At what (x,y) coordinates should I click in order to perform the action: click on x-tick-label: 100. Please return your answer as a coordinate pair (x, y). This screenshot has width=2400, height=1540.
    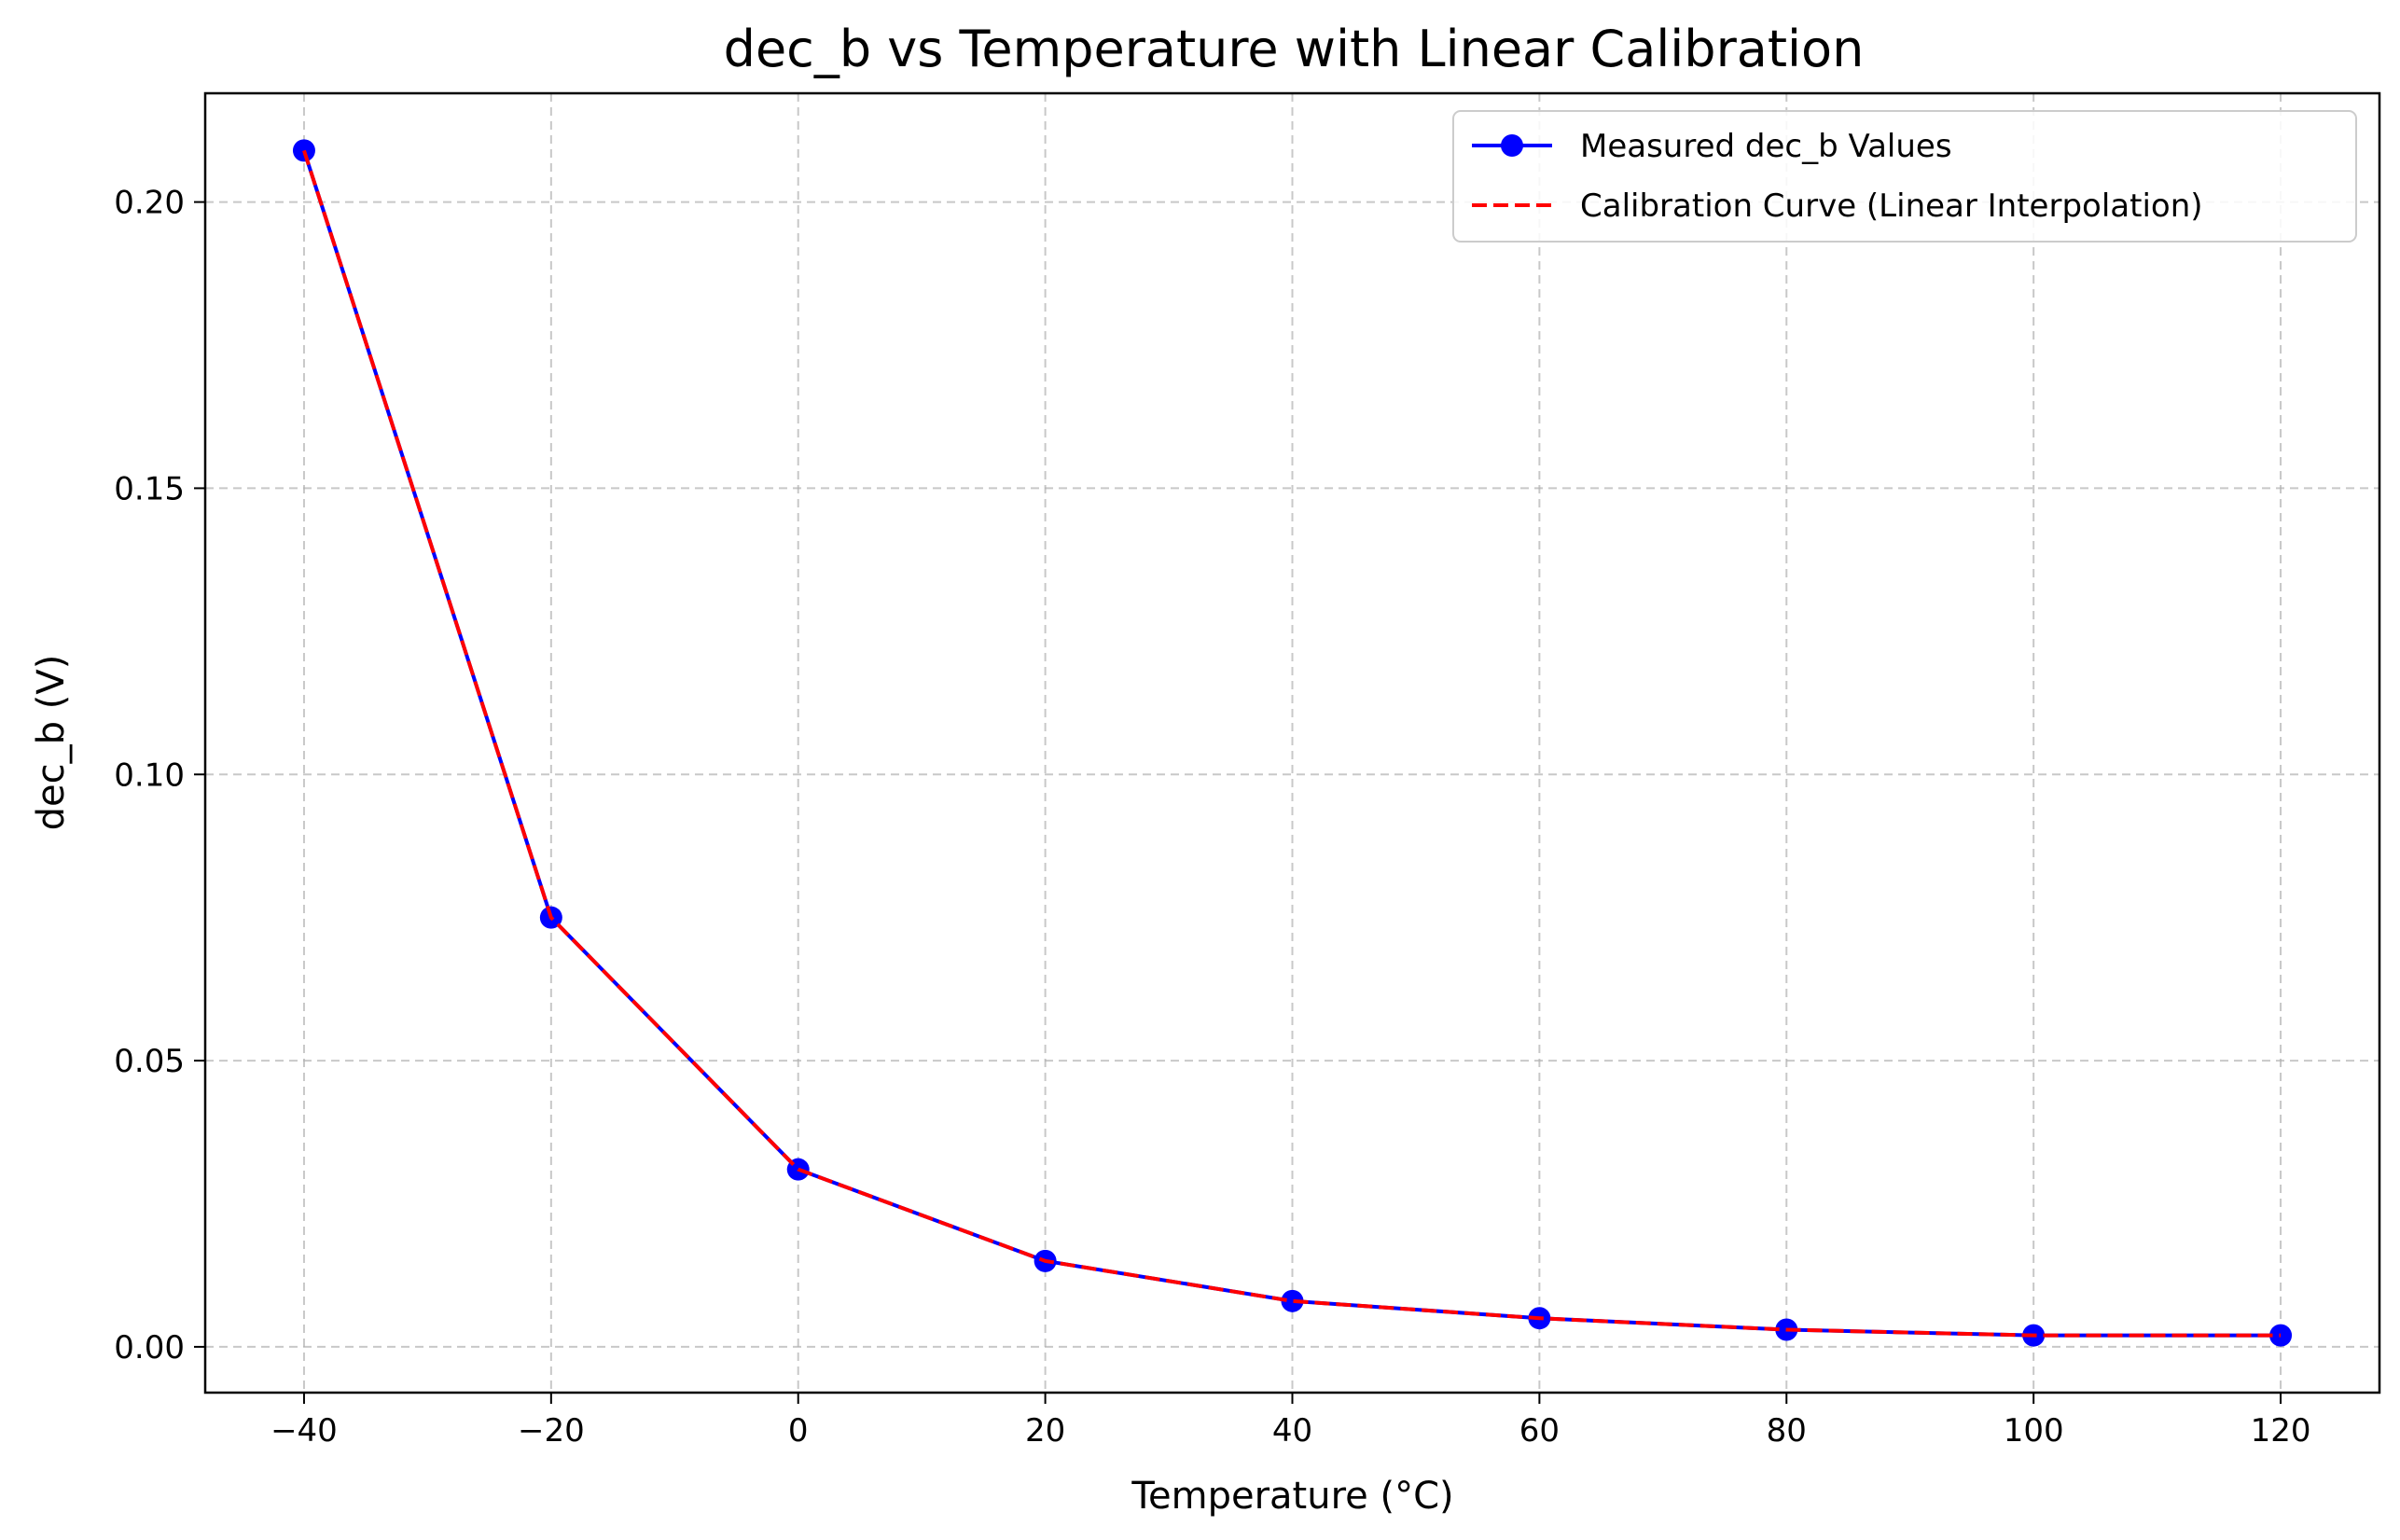
    Looking at the image, I should click on (2034, 1431).